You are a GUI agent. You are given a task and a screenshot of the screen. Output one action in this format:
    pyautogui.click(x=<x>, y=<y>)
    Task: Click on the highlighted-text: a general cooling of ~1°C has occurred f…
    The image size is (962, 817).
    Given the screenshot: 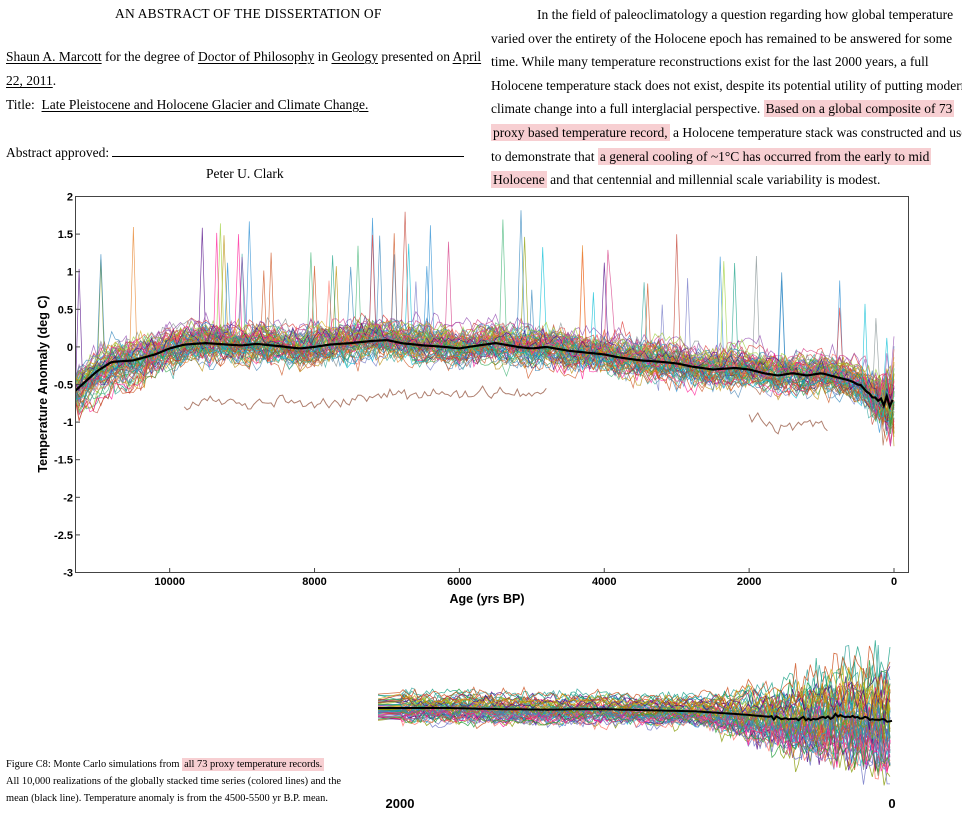 What is the action you would take?
    pyautogui.click(x=764, y=156)
    